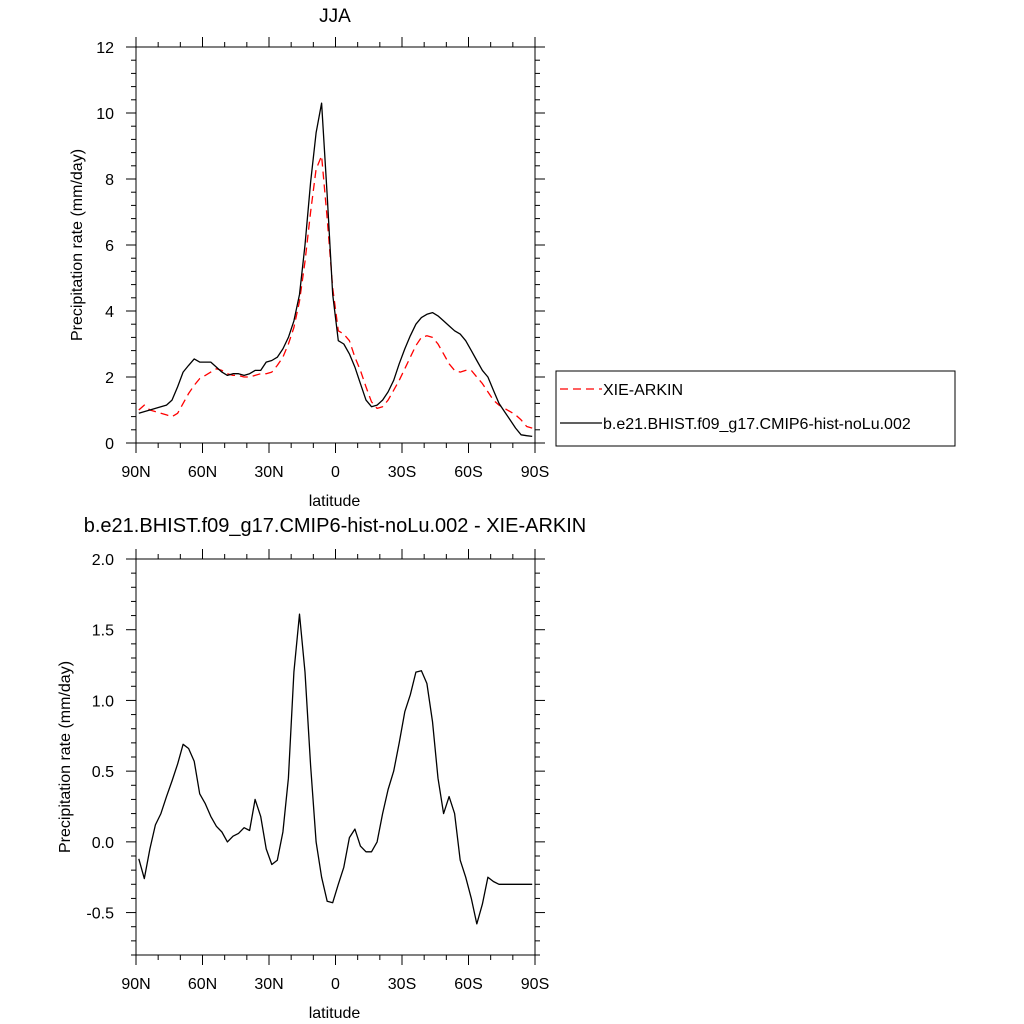  I want to click on legend-box, so click(755, 408).